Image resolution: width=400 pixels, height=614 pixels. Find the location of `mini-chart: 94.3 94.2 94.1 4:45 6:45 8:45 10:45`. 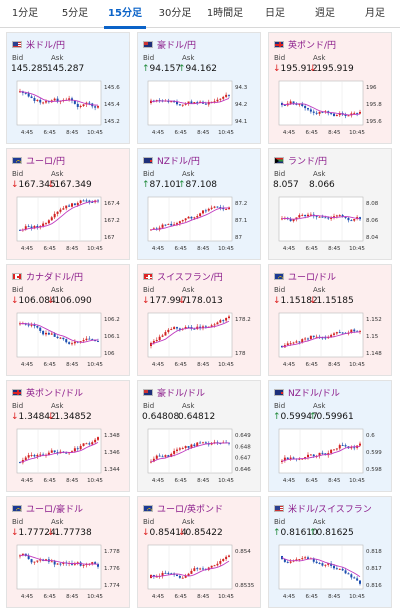

mini-chart: 94.3 94.2 94.1 4:45 6:45 8:45 10:45 is located at coordinates (200, 110).